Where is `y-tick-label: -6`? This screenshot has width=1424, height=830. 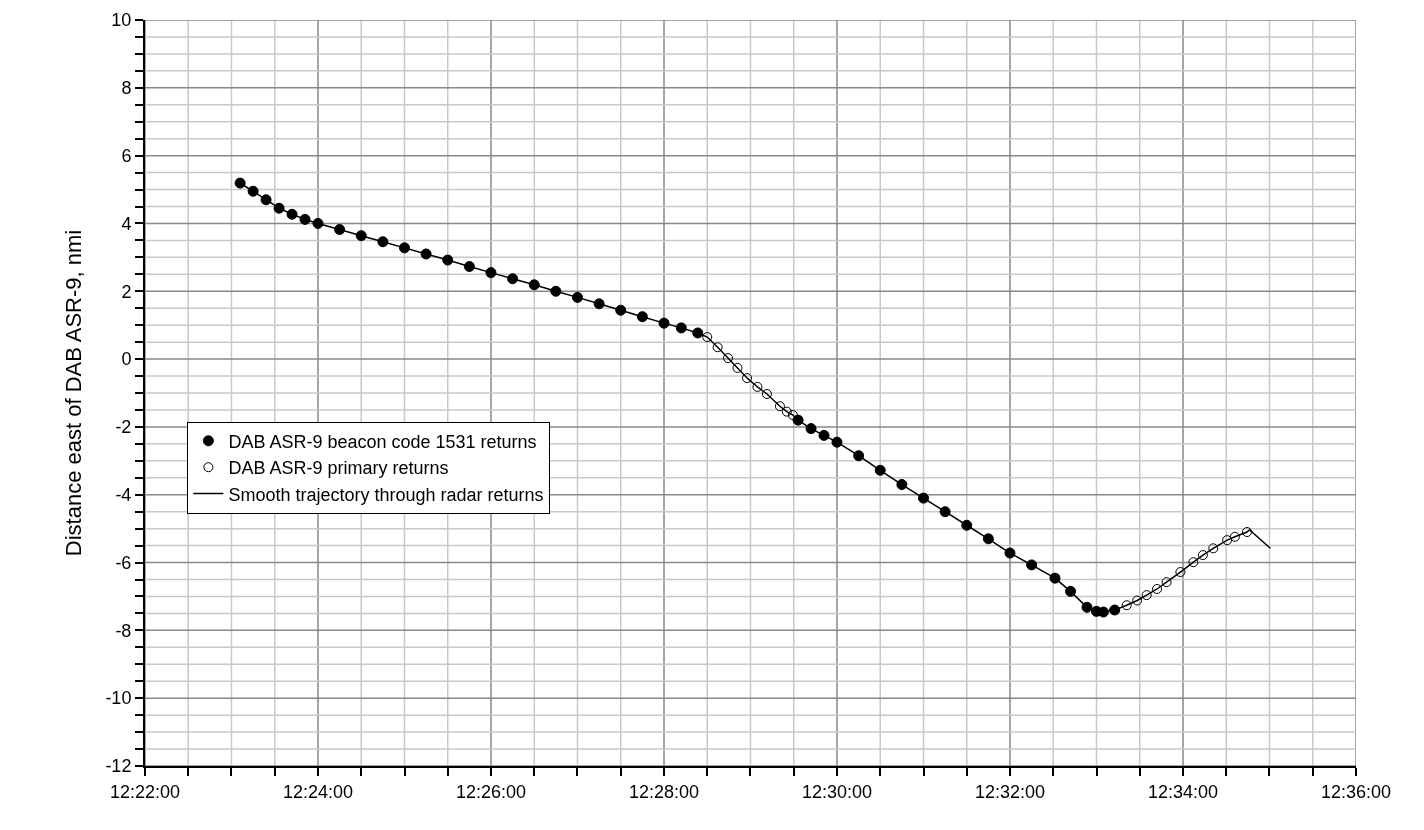 y-tick-label: -6 is located at coordinates (123, 562).